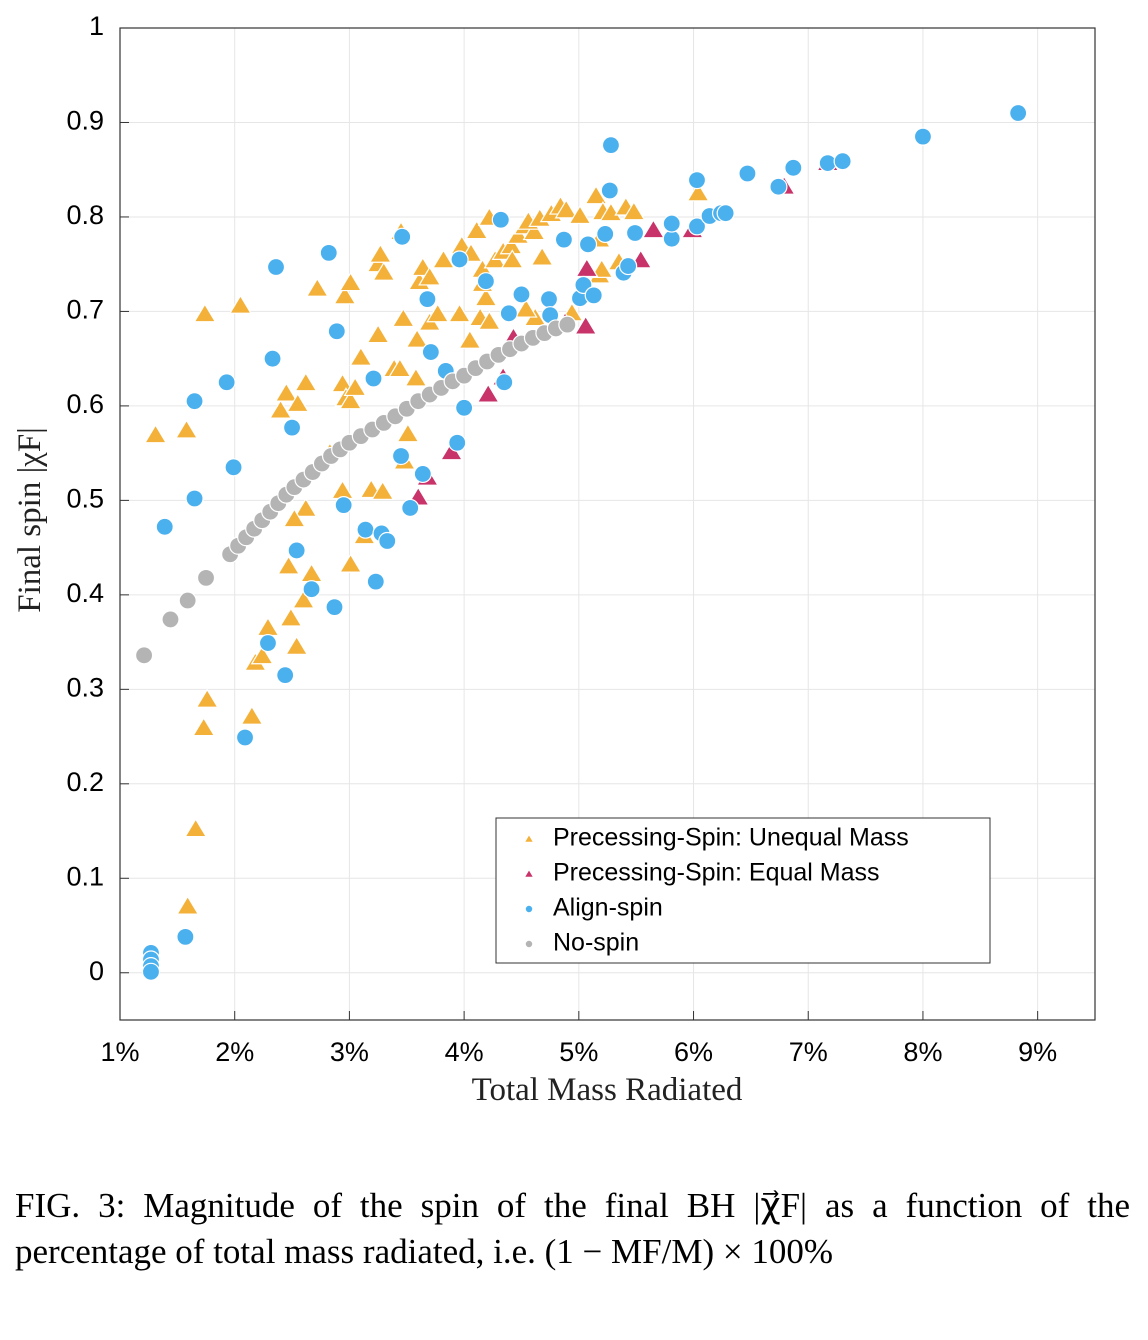  What do you see at coordinates (85, 593) in the screenshot?
I see `y-tick-label: 0.4` at bounding box center [85, 593].